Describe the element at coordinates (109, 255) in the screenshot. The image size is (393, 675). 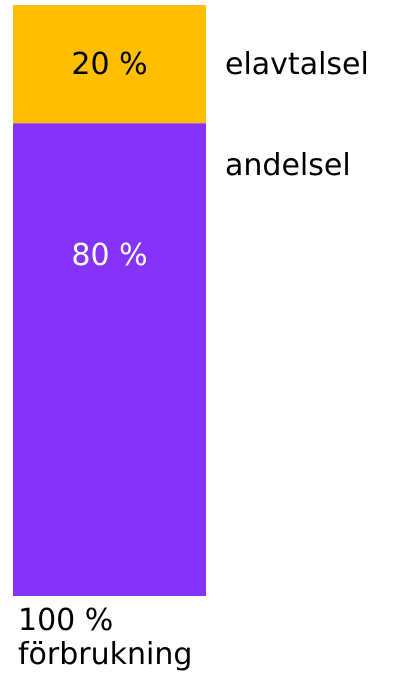
I see `value-label-andelsel: 80 %` at that location.